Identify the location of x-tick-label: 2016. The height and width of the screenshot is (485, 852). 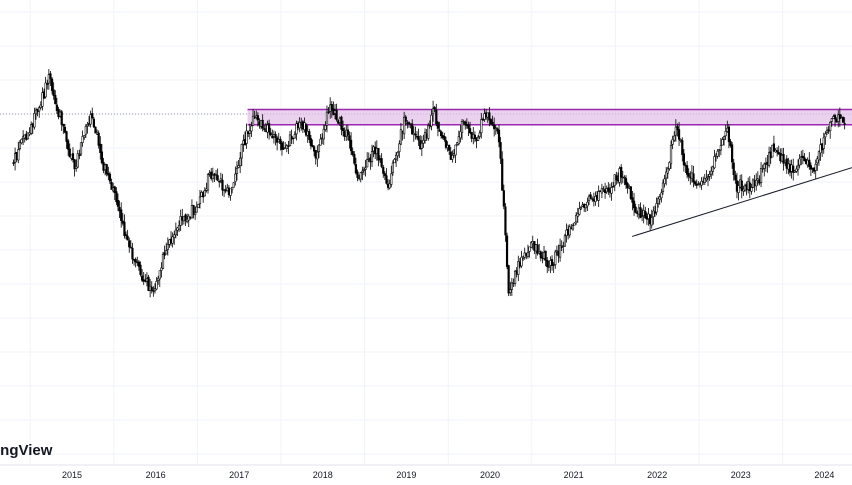
(156, 475).